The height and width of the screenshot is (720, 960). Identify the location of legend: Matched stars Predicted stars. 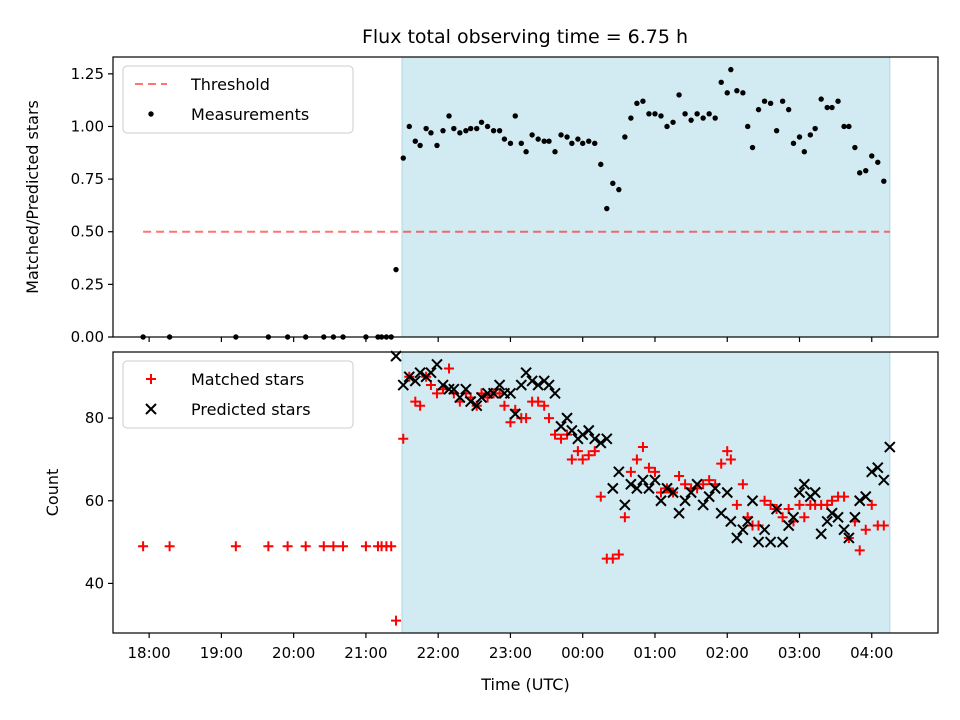
(238, 394).